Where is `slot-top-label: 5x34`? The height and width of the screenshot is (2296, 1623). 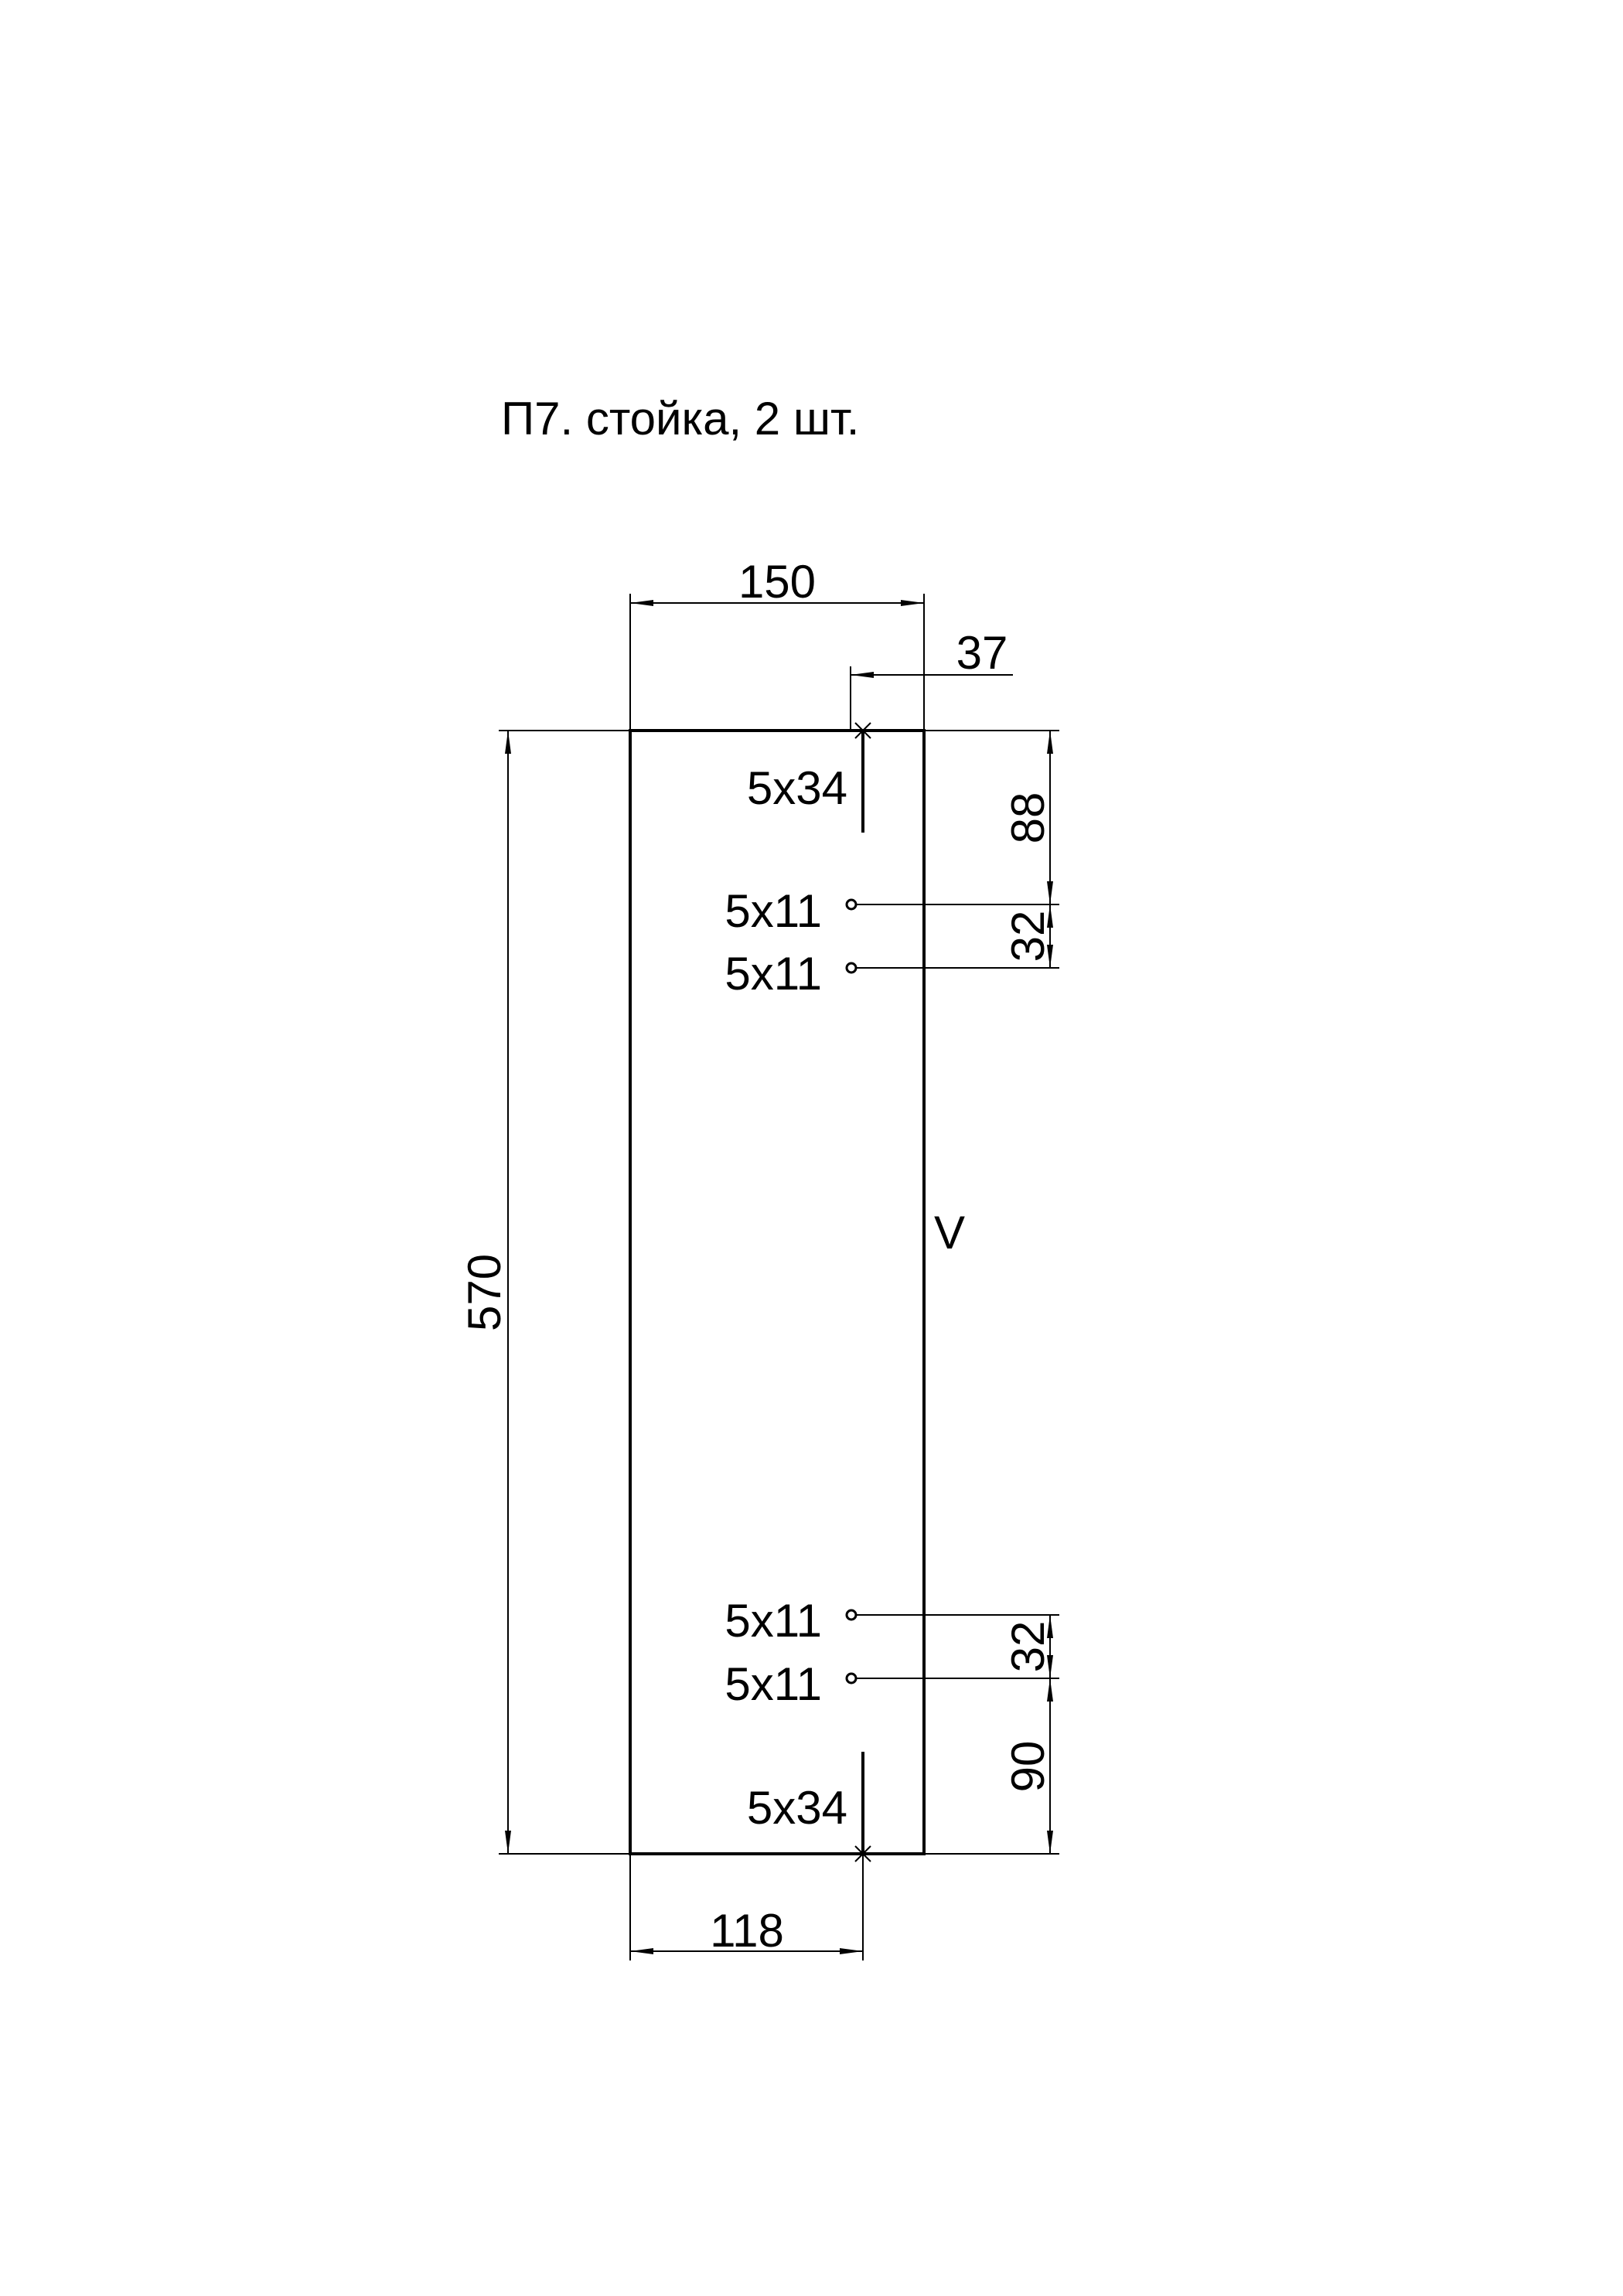
slot-top-label: 5x34 is located at coordinates (797, 788).